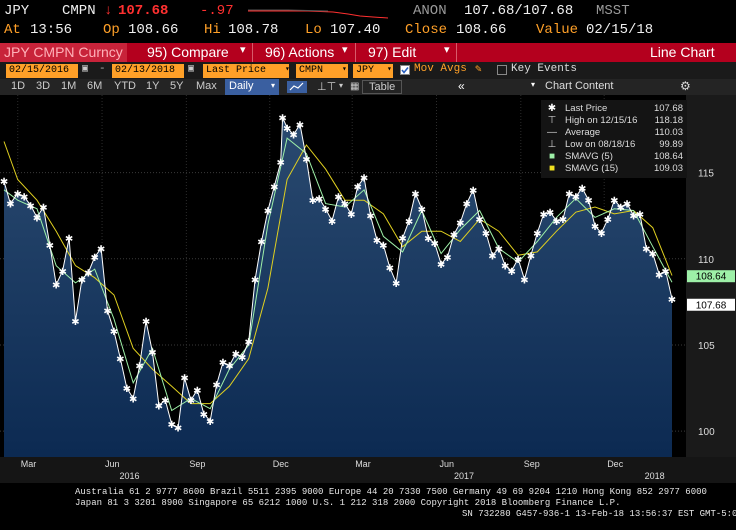 The image size is (736, 530). Describe the element at coordinates (217, 11) in the screenshot. I see `net-change: -.97` at that location.